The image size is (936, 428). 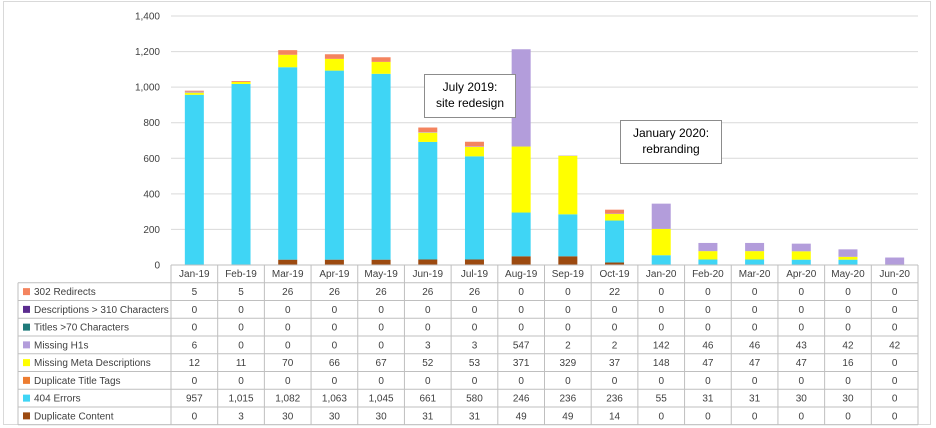 I want to click on x-tick-label: Jan-20, so click(x=661, y=274).